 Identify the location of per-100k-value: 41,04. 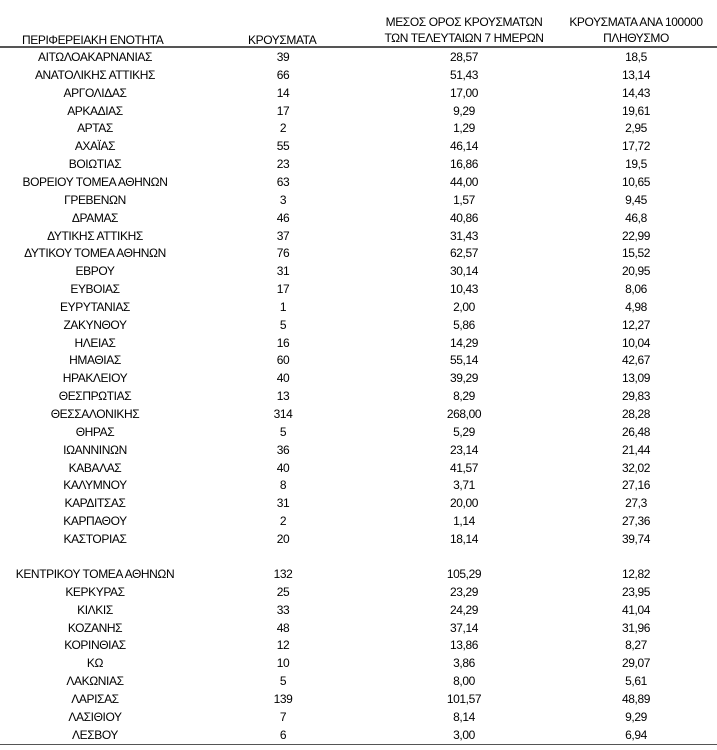
(636, 609).